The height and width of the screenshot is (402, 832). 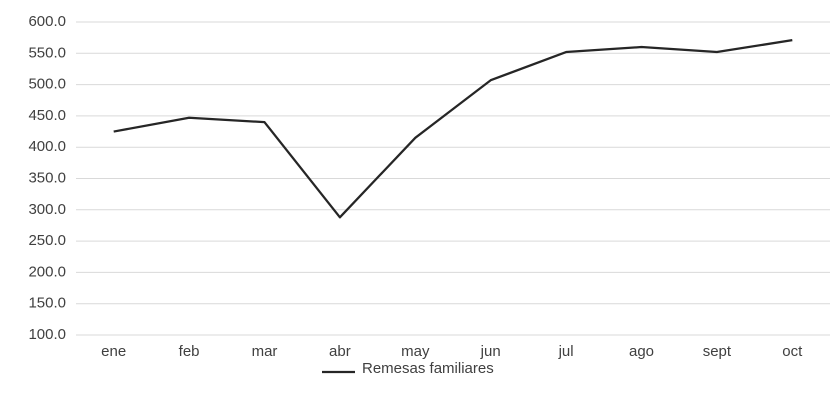 I want to click on y-tick-label: 600.0, so click(x=47, y=21).